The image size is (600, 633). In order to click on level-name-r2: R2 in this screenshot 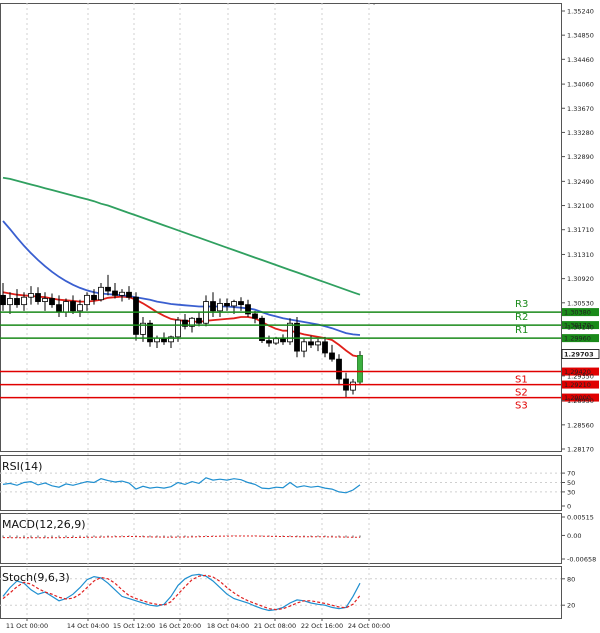, I will do `click(521, 317)`.